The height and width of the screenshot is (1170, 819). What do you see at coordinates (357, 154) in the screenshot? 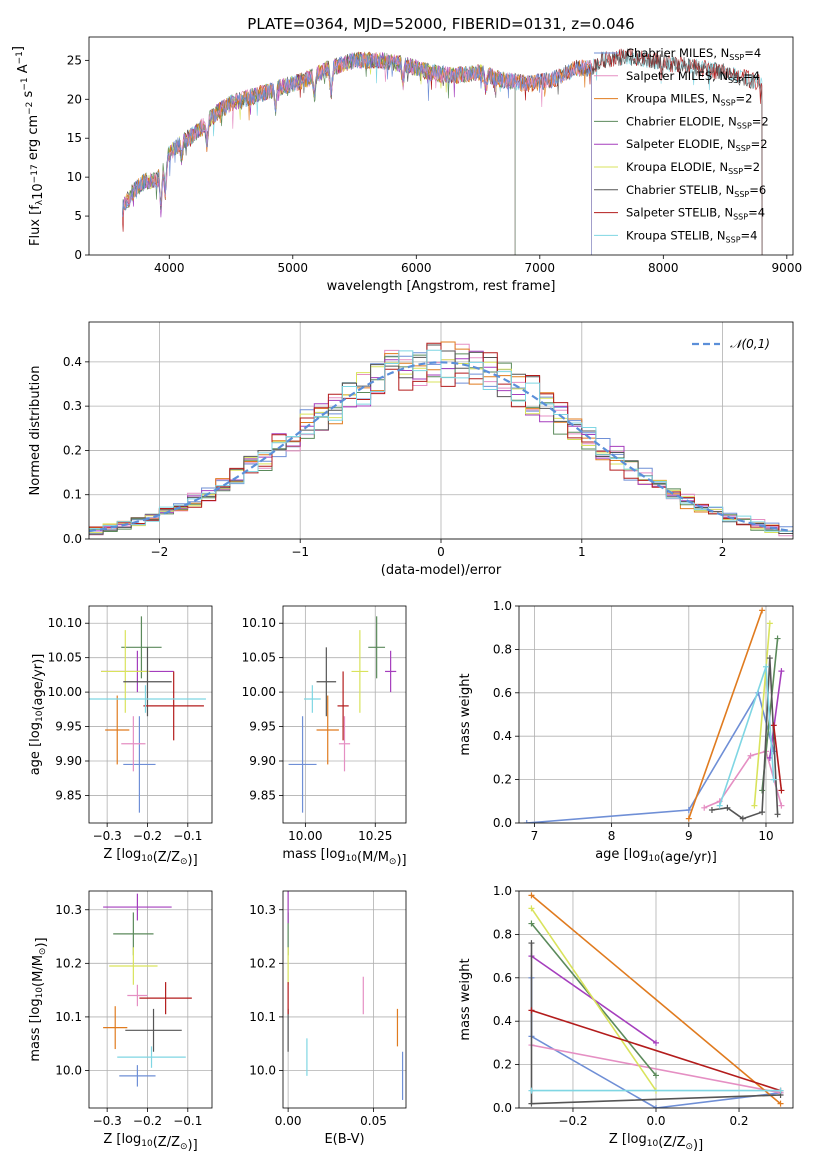
I see `spectrum-line` at bounding box center [357, 154].